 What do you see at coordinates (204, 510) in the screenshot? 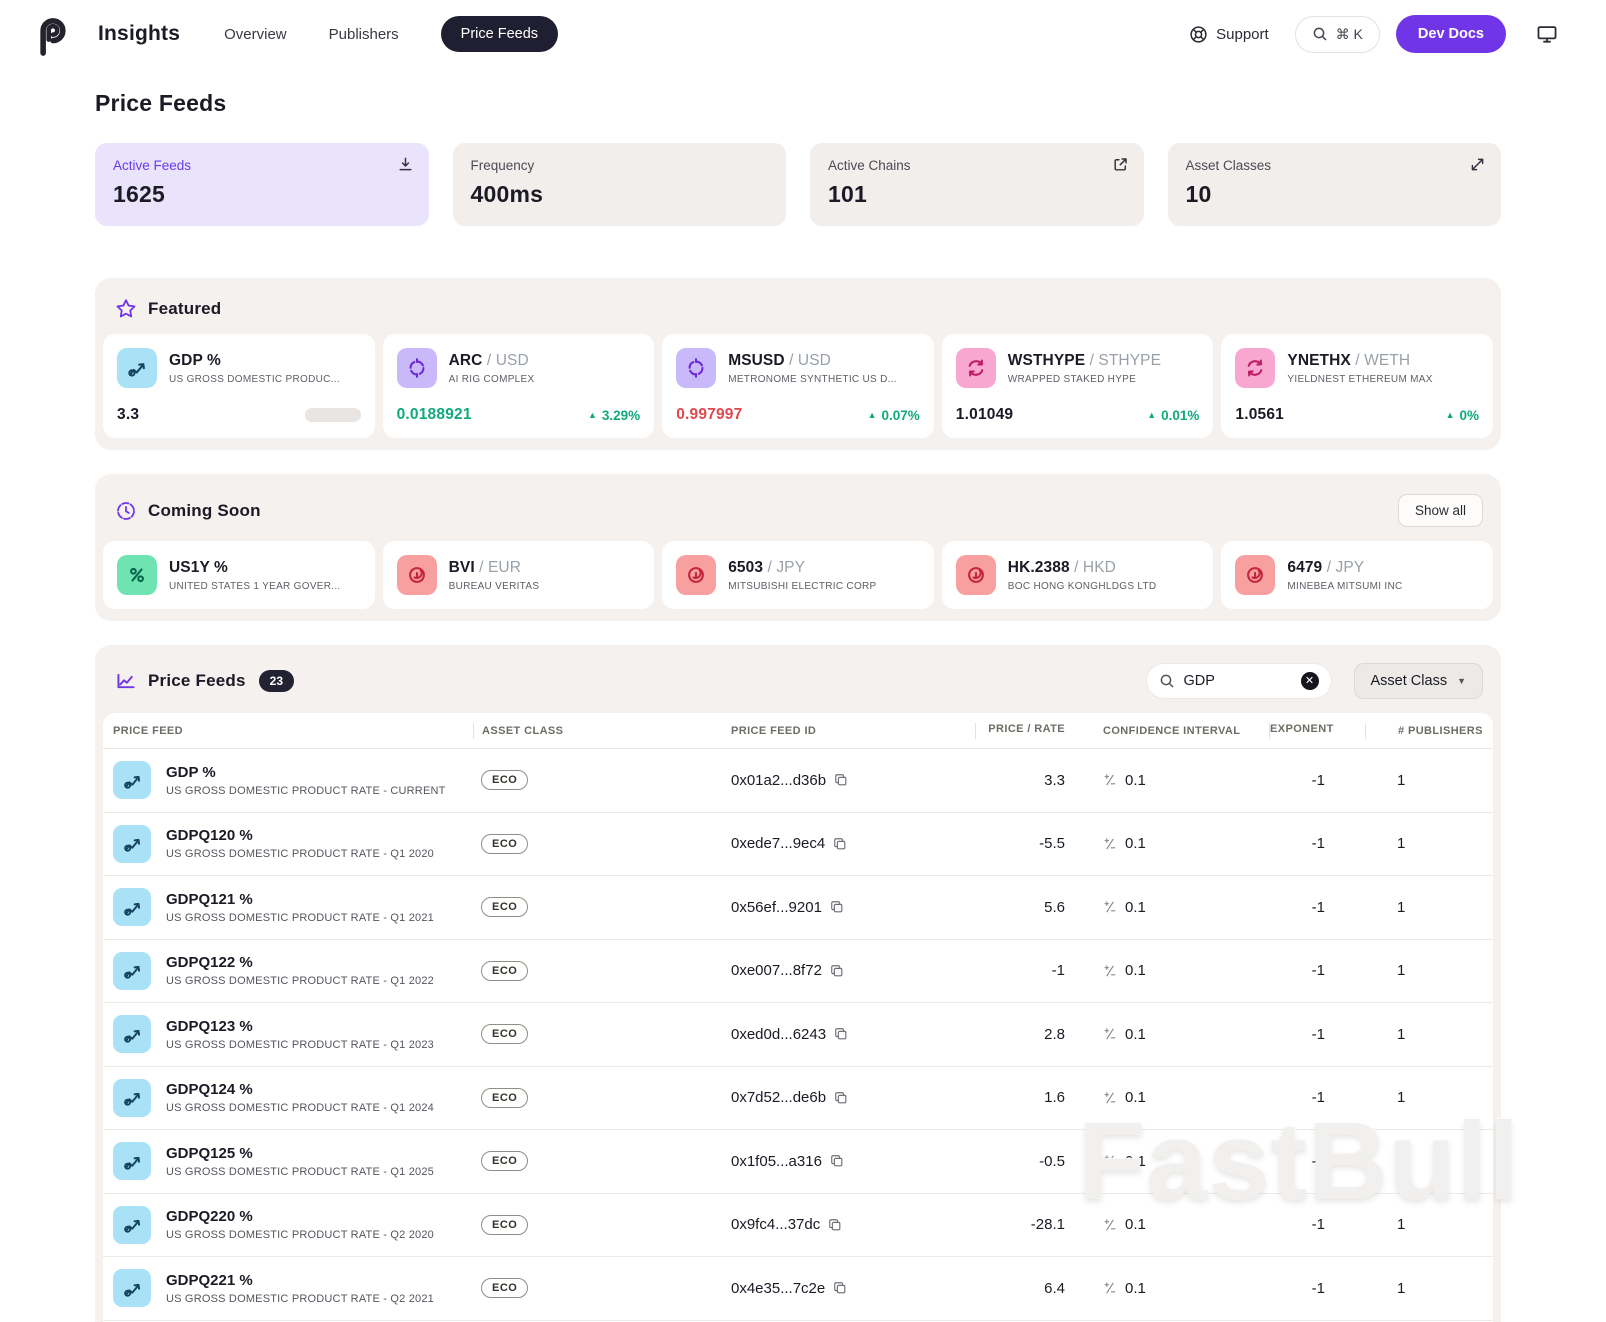
I see `coming-soon-title: Coming Soon` at bounding box center [204, 510].